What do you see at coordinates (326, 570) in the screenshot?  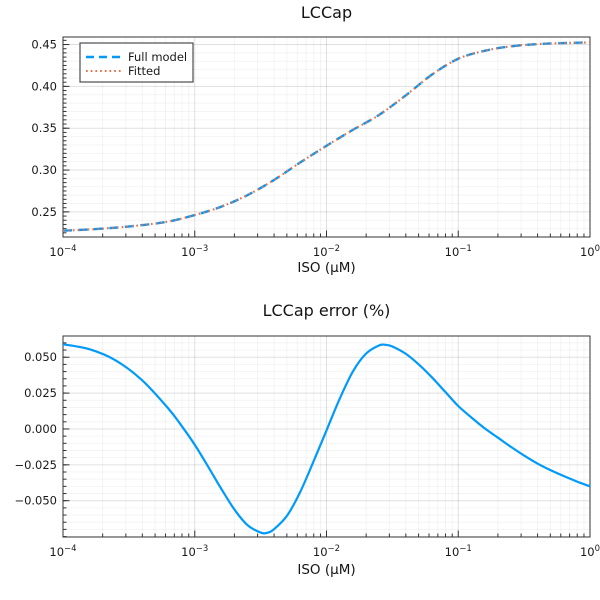 I see `bottom-chart-xlabel: ISO (μM)` at bounding box center [326, 570].